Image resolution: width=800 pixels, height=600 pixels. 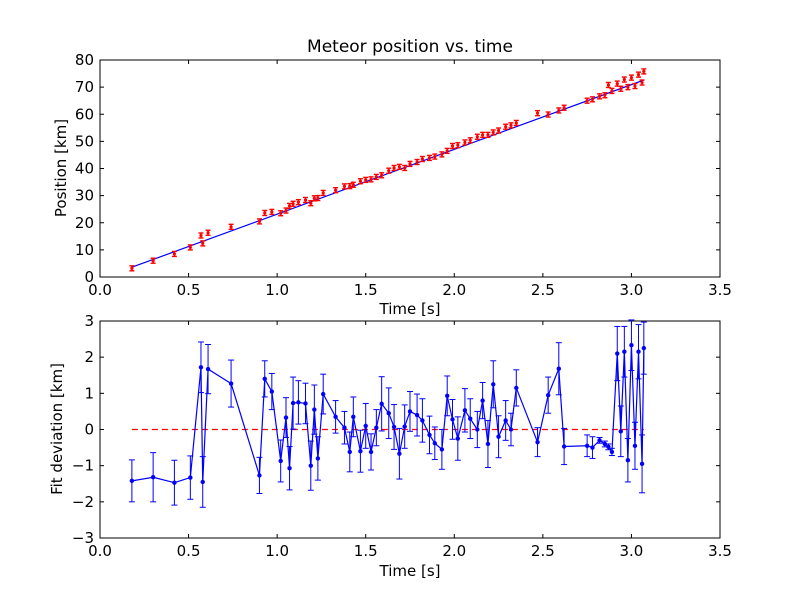 What do you see at coordinates (410, 571) in the screenshot?
I see `x-axis-label-bottom: Time [s]` at bounding box center [410, 571].